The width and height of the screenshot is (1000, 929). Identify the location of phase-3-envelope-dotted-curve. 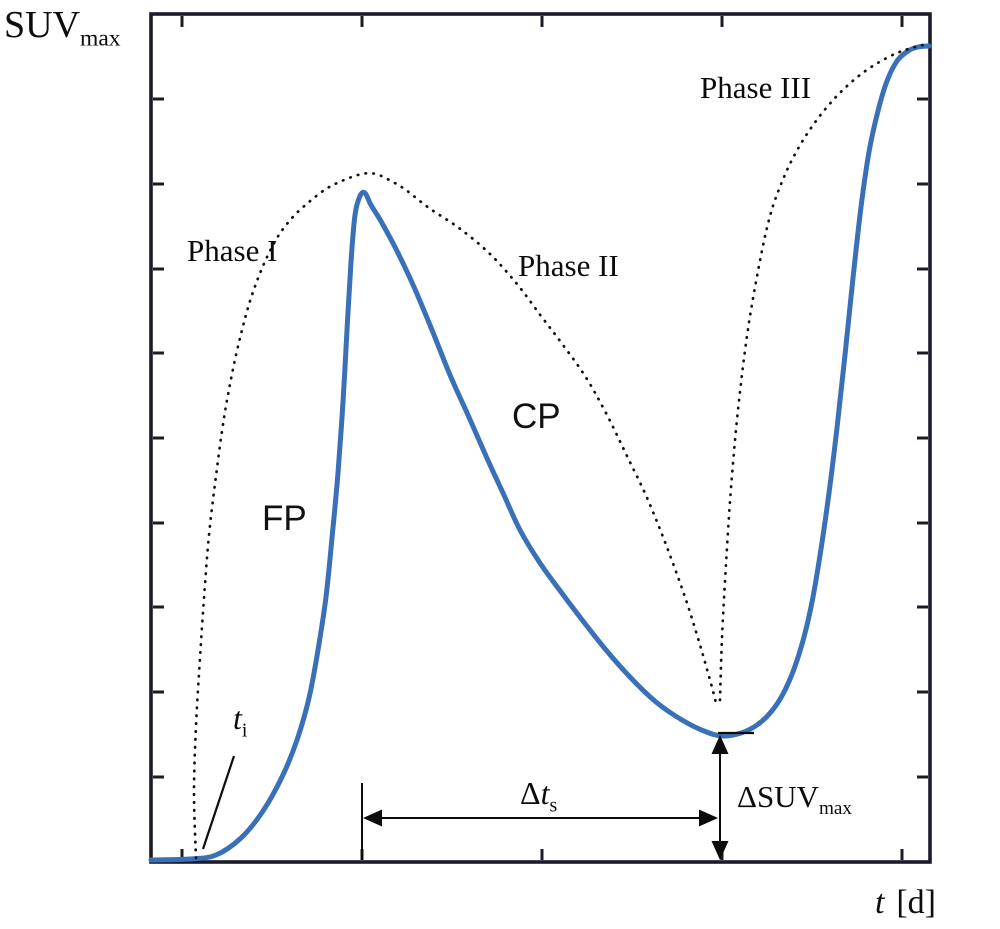
(823, 372).